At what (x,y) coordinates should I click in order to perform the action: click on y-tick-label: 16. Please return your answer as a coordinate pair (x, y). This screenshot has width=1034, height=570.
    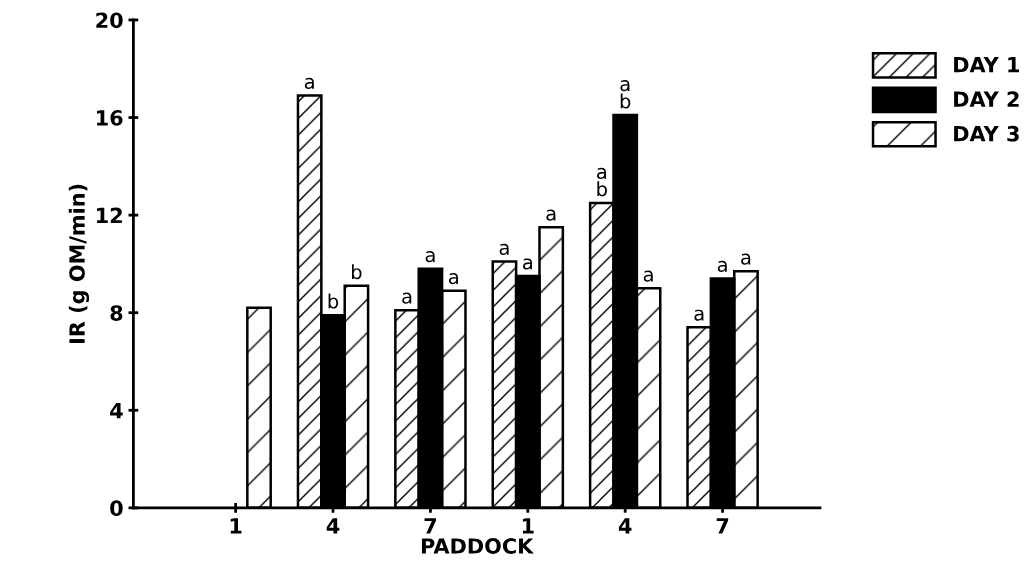
    Looking at the image, I should click on (110, 118).